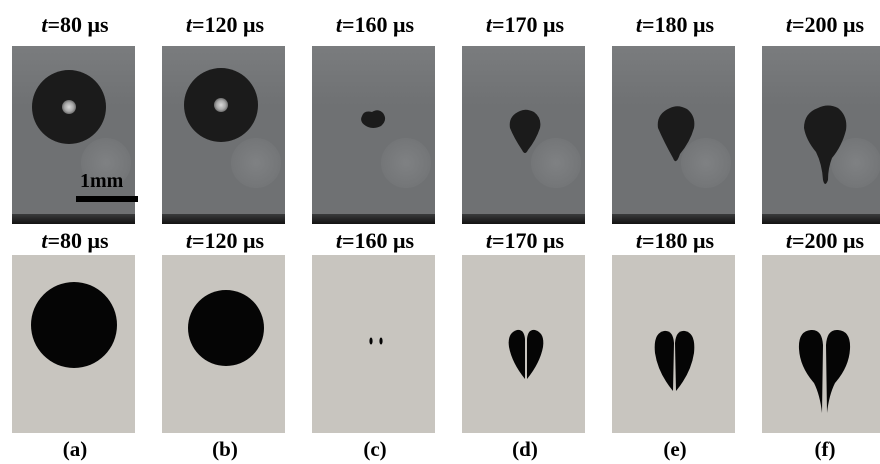 The width and height of the screenshot is (880, 464). Describe the element at coordinates (226, 328) in the screenshot. I see `simulation-shape-b` at that location.